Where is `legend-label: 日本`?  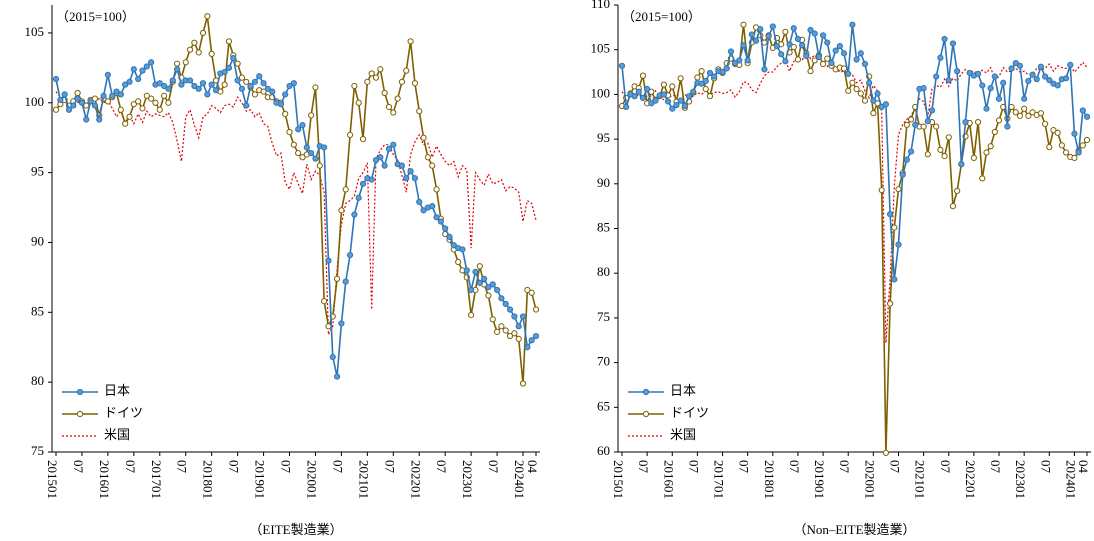
legend-label: 日本 is located at coordinates (683, 390).